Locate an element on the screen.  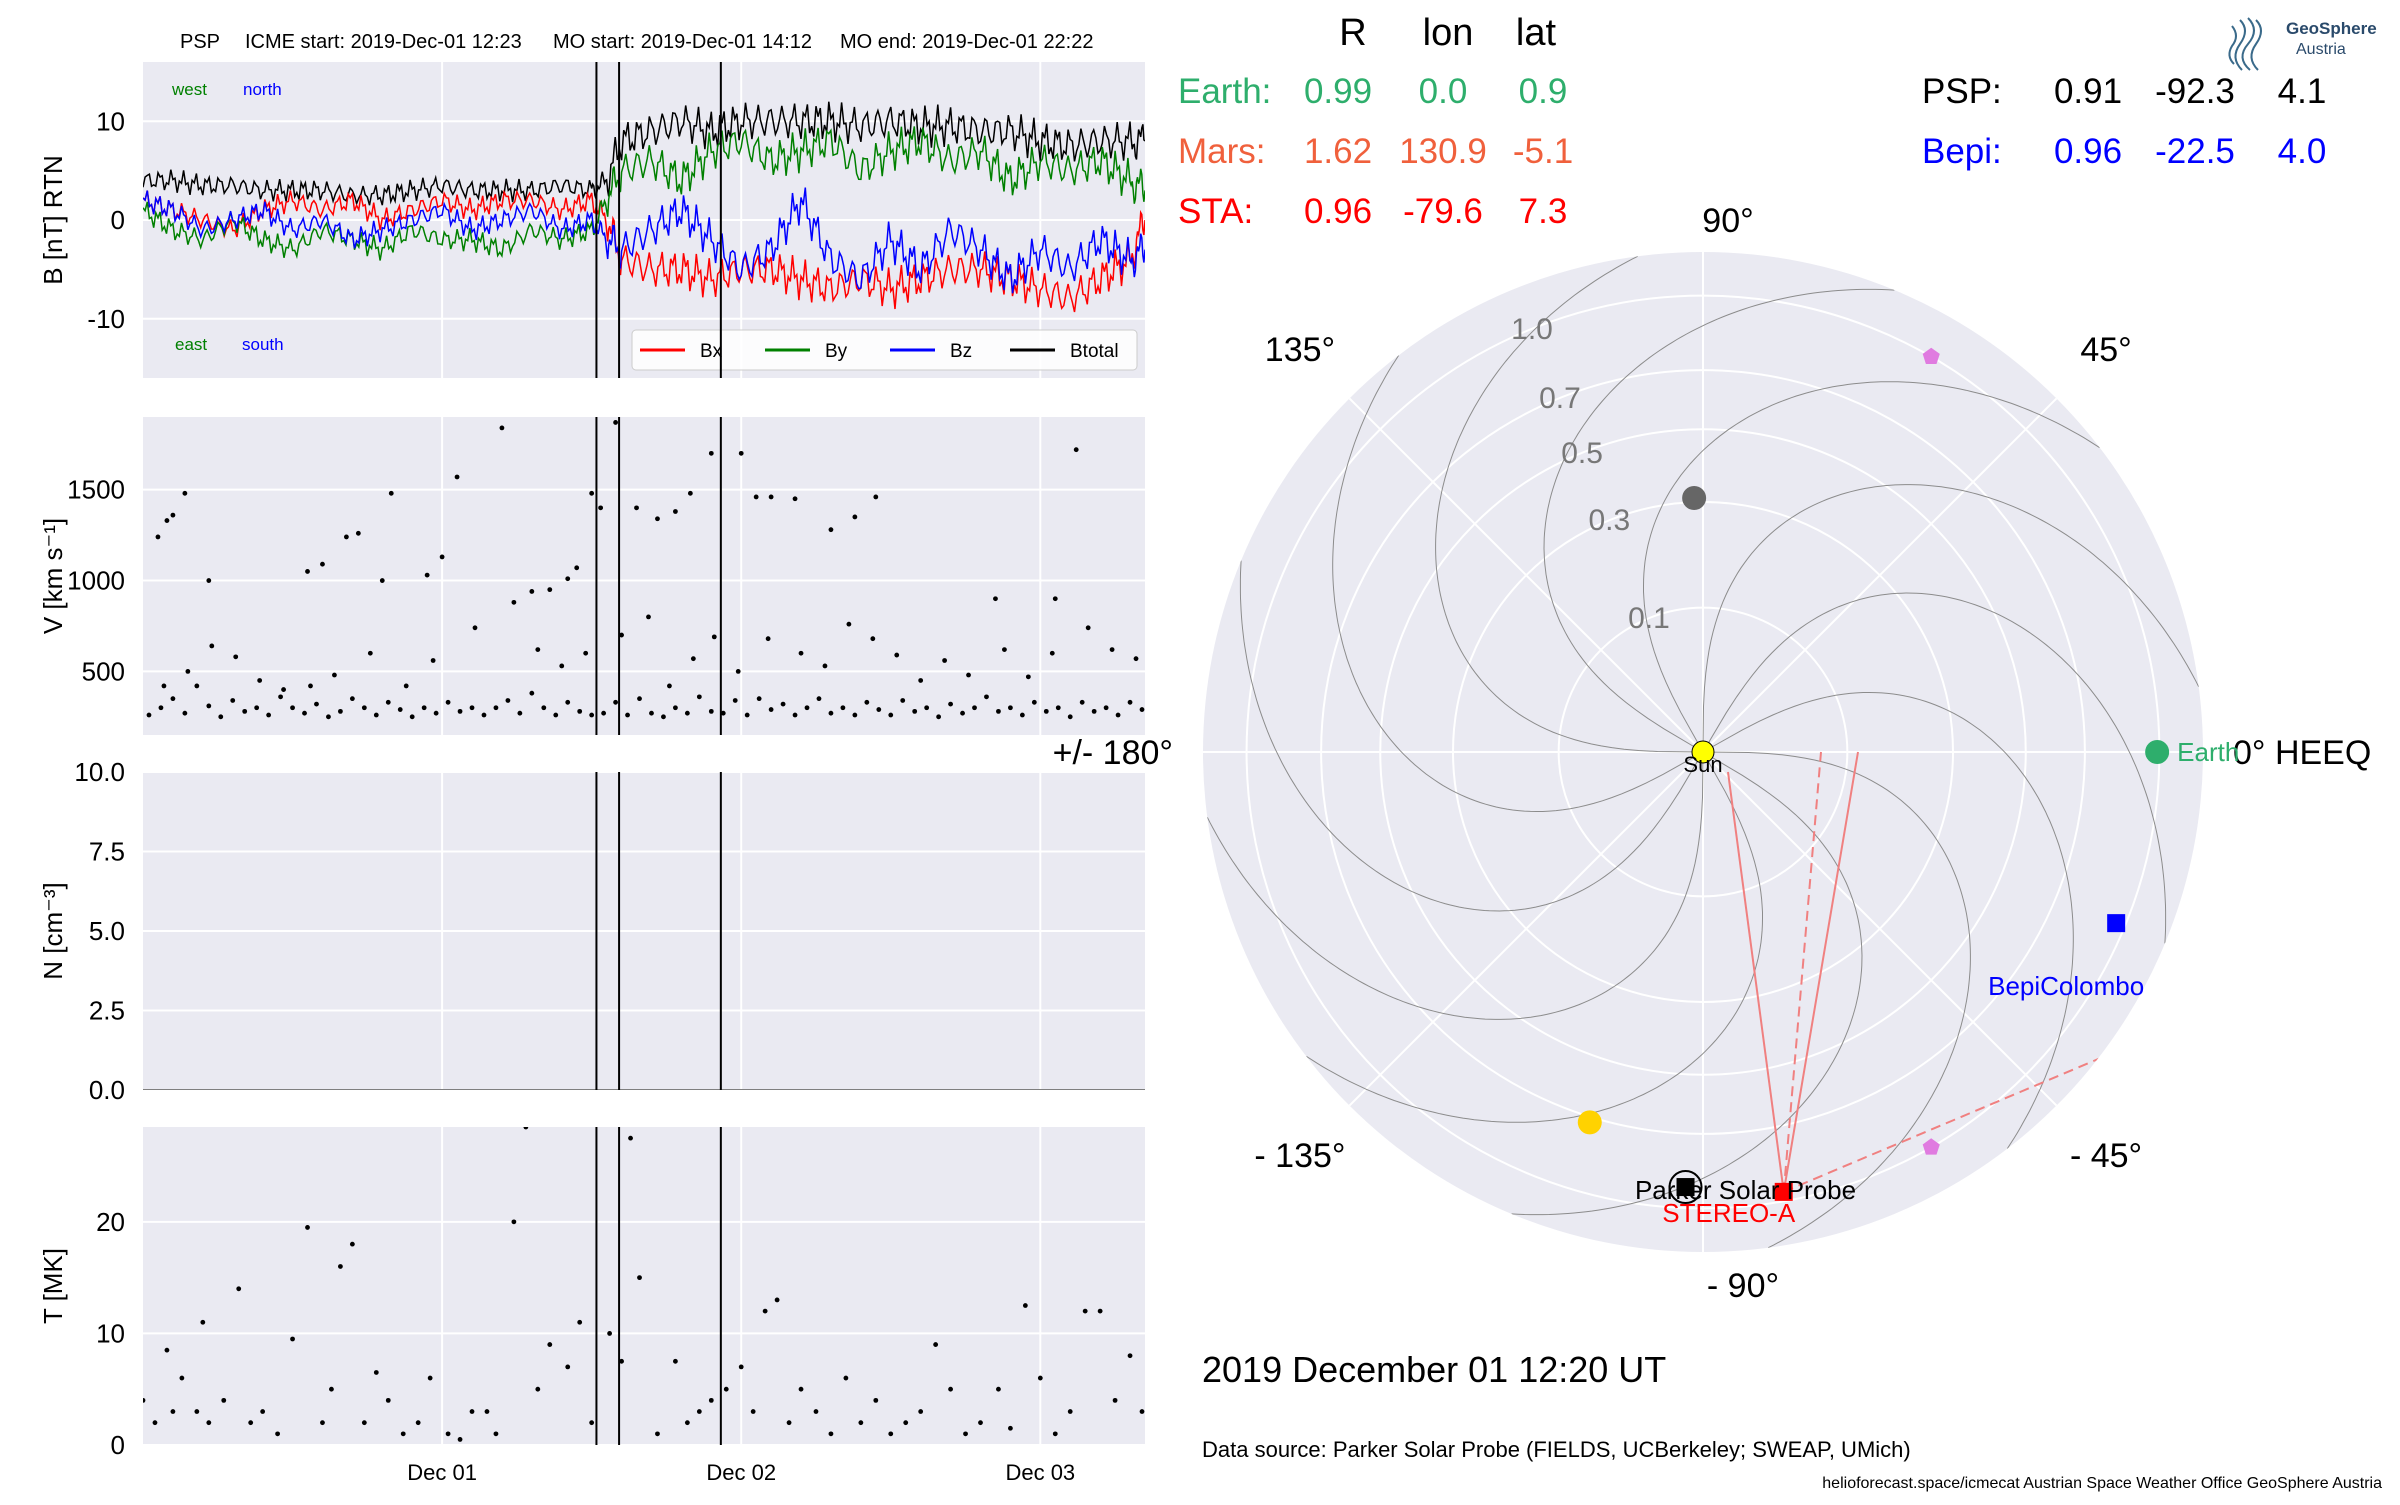
table-cell: STA: is located at coordinates (1215, 211).